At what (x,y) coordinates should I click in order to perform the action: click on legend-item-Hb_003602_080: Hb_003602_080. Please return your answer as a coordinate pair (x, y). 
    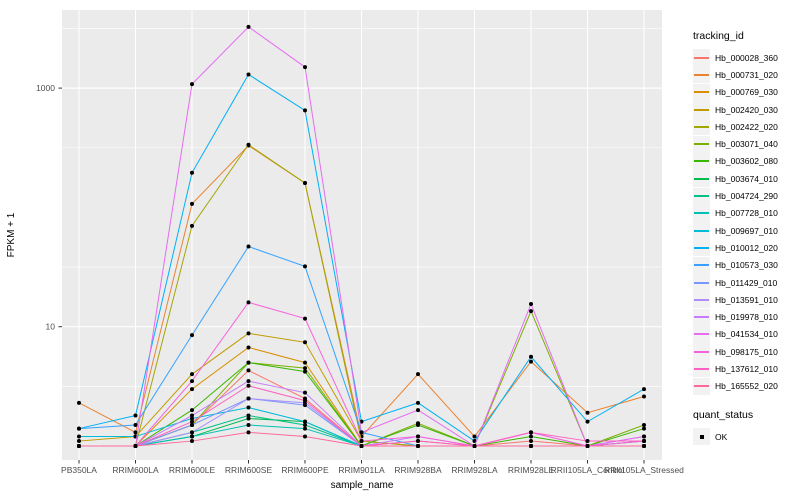
    Looking at the image, I should click on (746, 161).